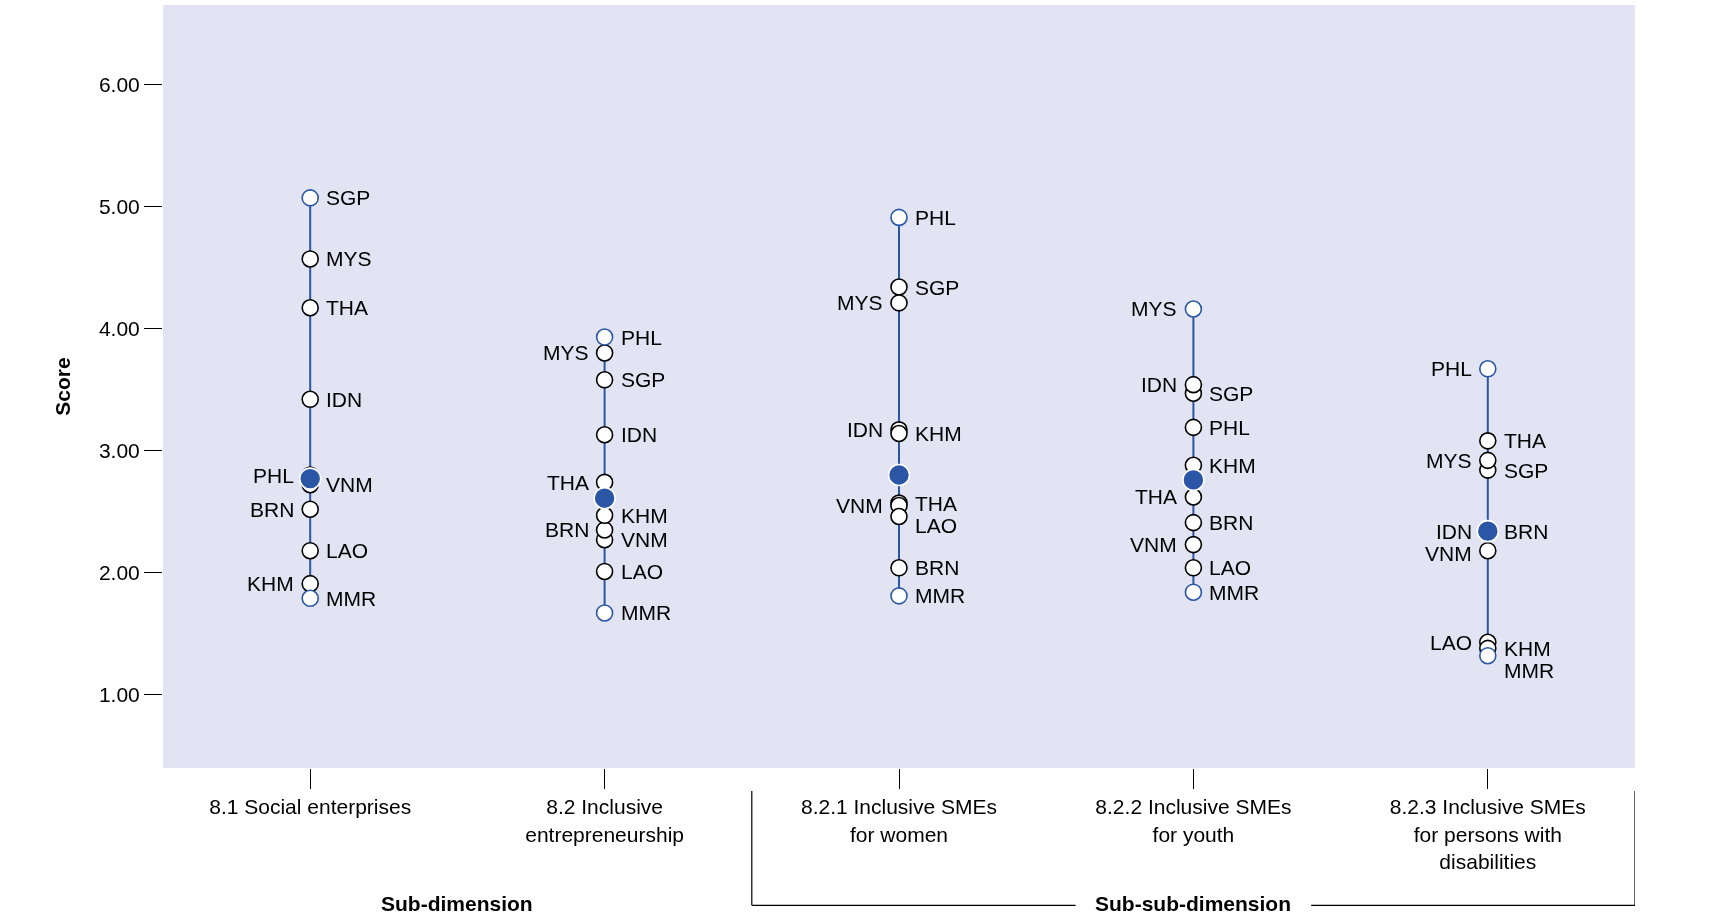 Image resolution: width=1709 pixels, height=915 pixels. Describe the element at coordinates (1232, 465) in the screenshot. I see `series-label: KHM` at that location.